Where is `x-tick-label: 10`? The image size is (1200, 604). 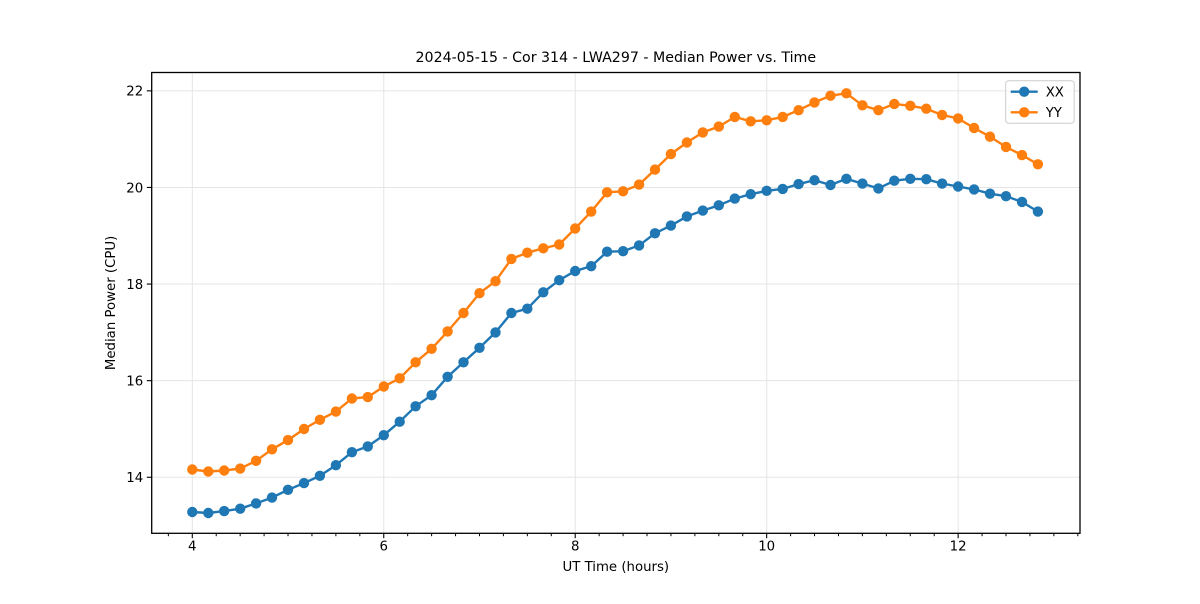 x-tick-label: 10 is located at coordinates (766, 547).